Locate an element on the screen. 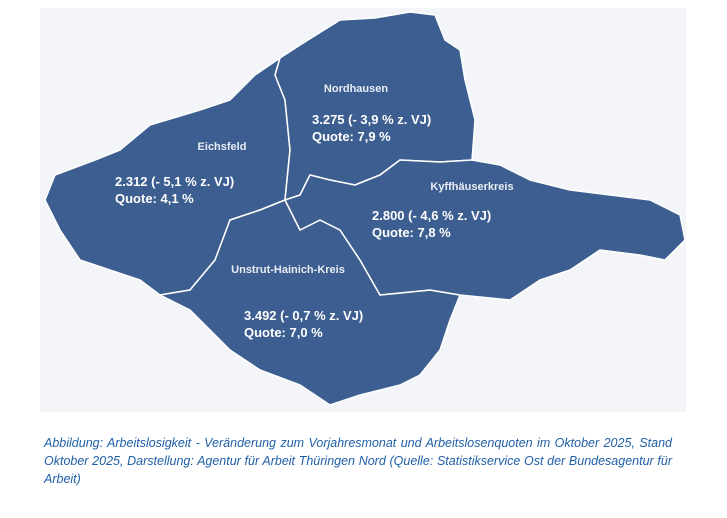 The height and width of the screenshot is (518, 727). region-change: 2.312 (- 5,1 % z. VJ) is located at coordinates (174, 181).